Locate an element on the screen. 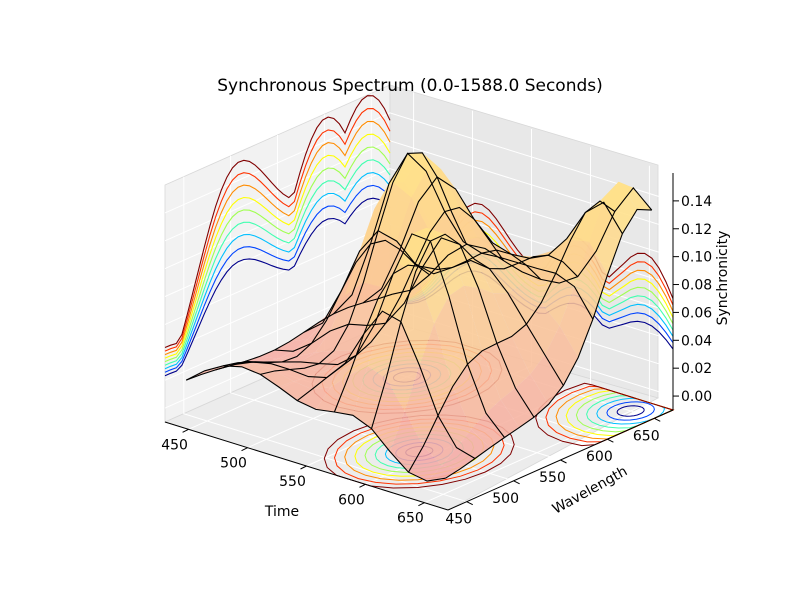  y-tick-label: 450 is located at coordinates (458, 520).